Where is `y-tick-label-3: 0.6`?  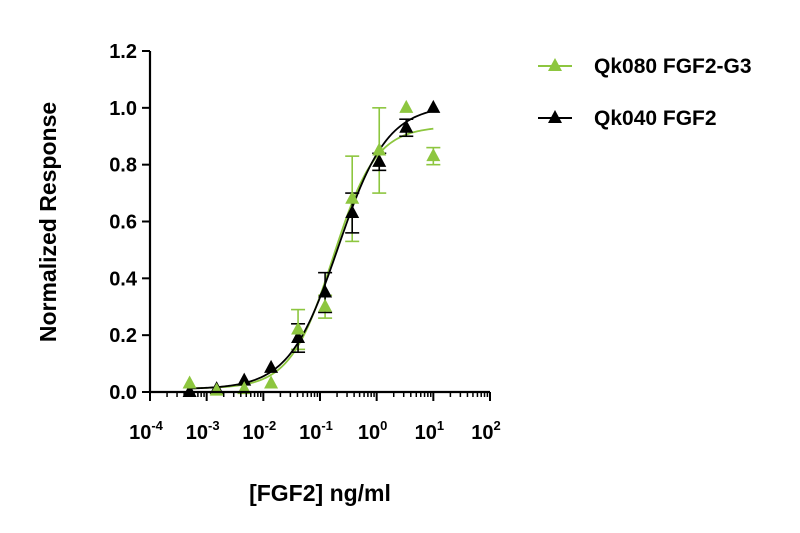
y-tick-label-3: 0.6 is located at coordinates (123, 223).